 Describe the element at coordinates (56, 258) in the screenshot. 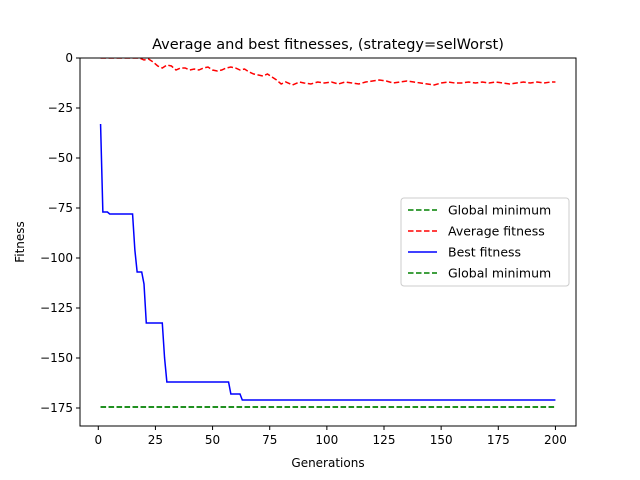

I see `y-tick-label: −100` at that location.